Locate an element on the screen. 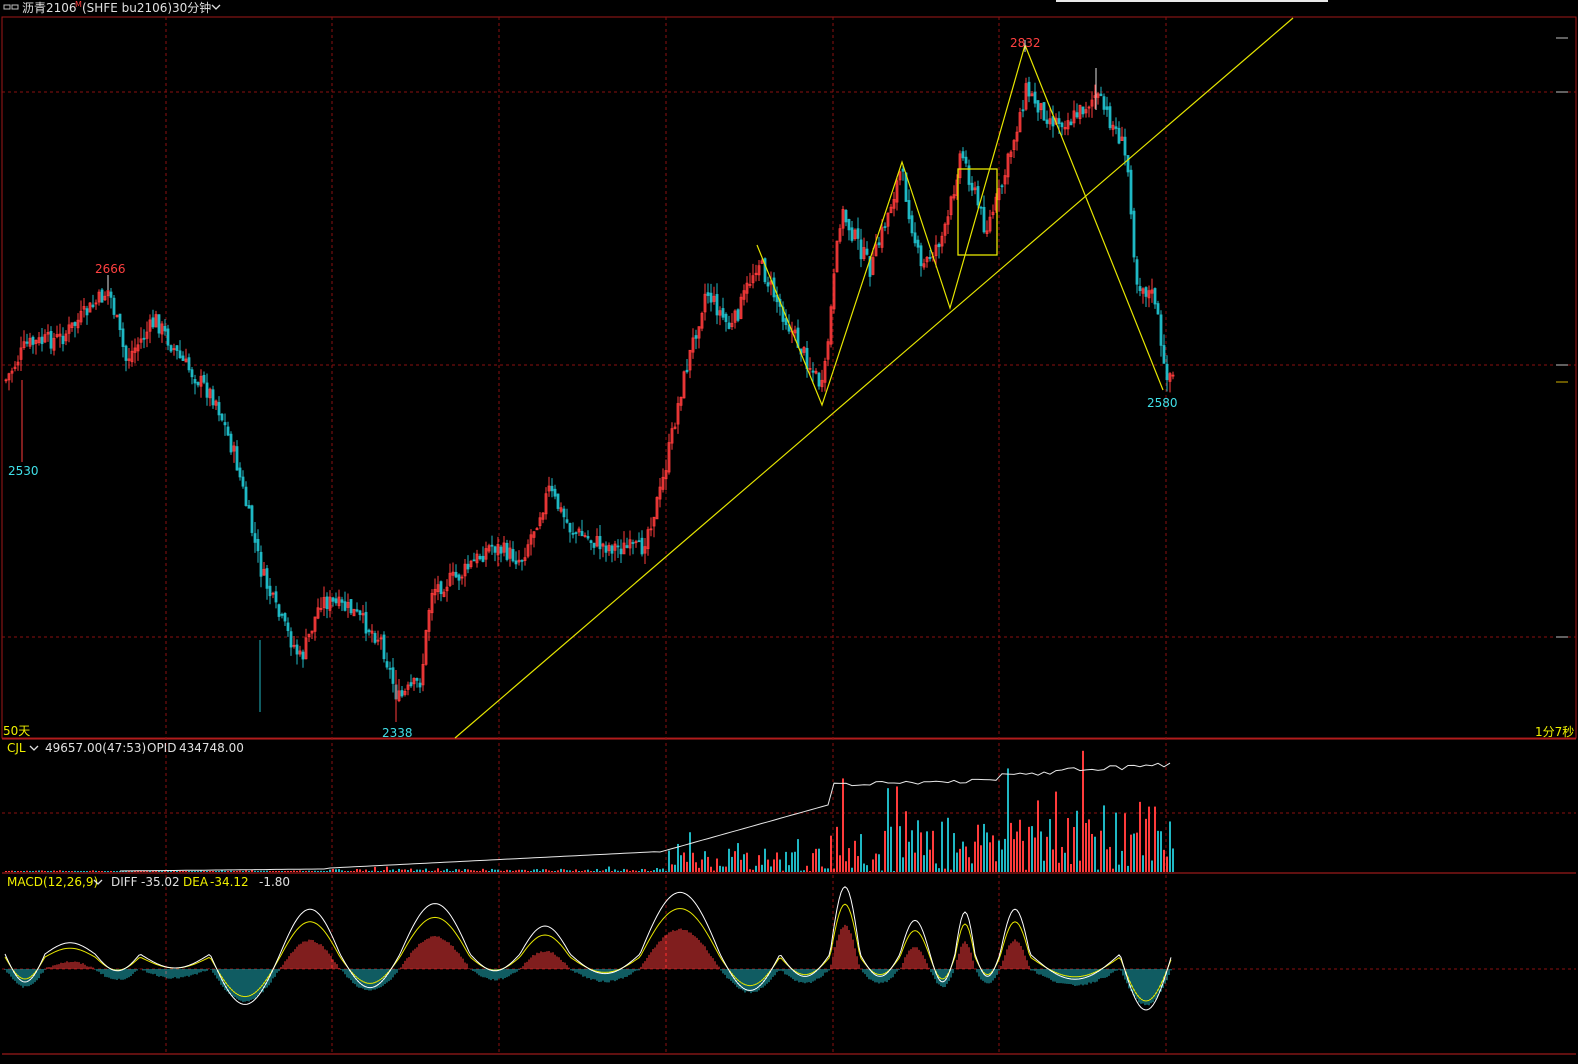  window-restore-icon is located at coordinates (11, 9).